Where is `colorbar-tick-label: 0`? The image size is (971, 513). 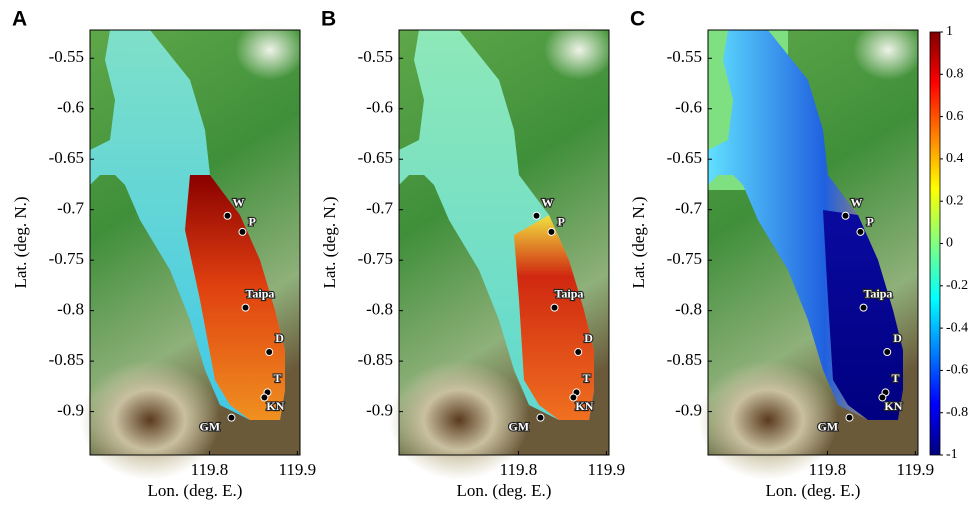 colorbar-tick-label: 0 is located at coordinates (949, 243).